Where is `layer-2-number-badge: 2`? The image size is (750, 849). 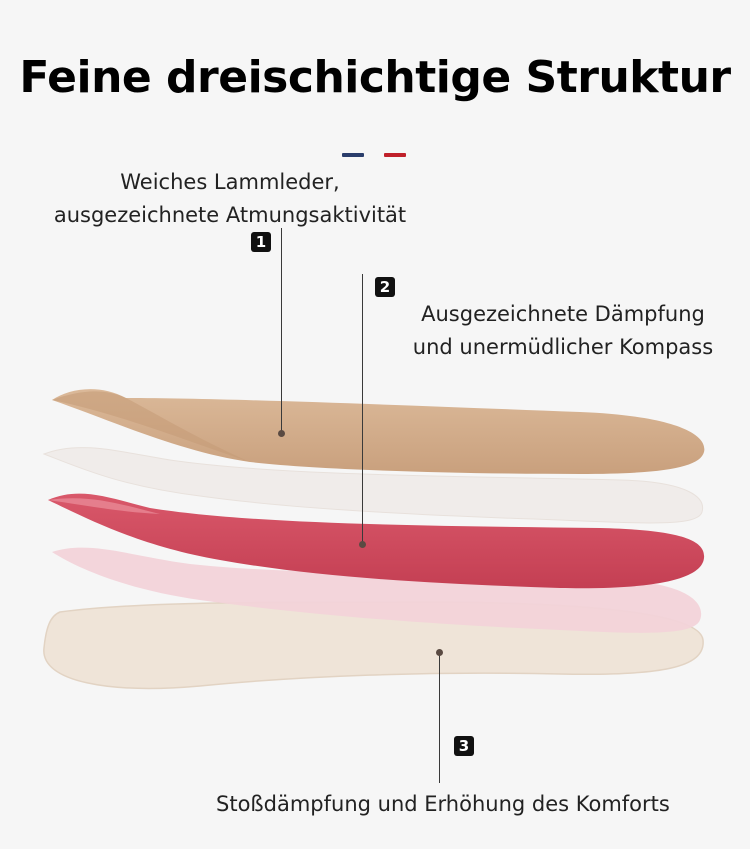 layer-2-number-badge: 2 is located at coordinates (385, 287).